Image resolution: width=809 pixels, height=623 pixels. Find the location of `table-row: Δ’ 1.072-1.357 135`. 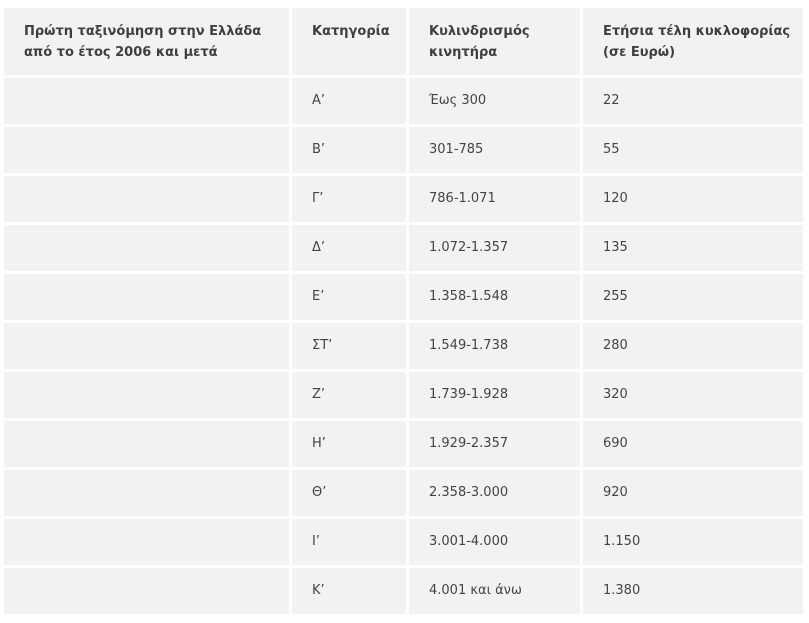

table-row: Δ’ 1.072-1.357 135 is located at coordinates (403, 248).